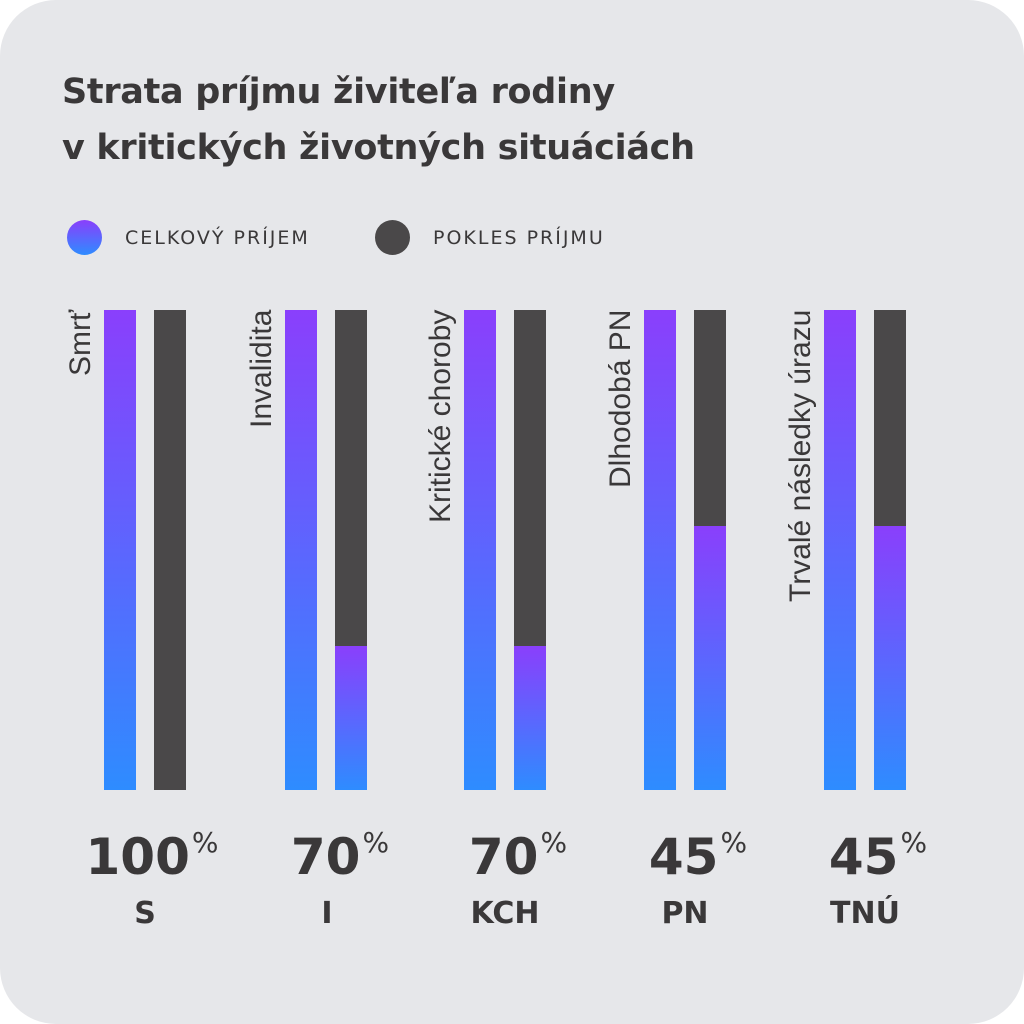 Image resolution: width=1024 pixels, height=1024 pixels. I want to click on legend-item-pokles: POKLES PRÍJMU, so click(490, 237).